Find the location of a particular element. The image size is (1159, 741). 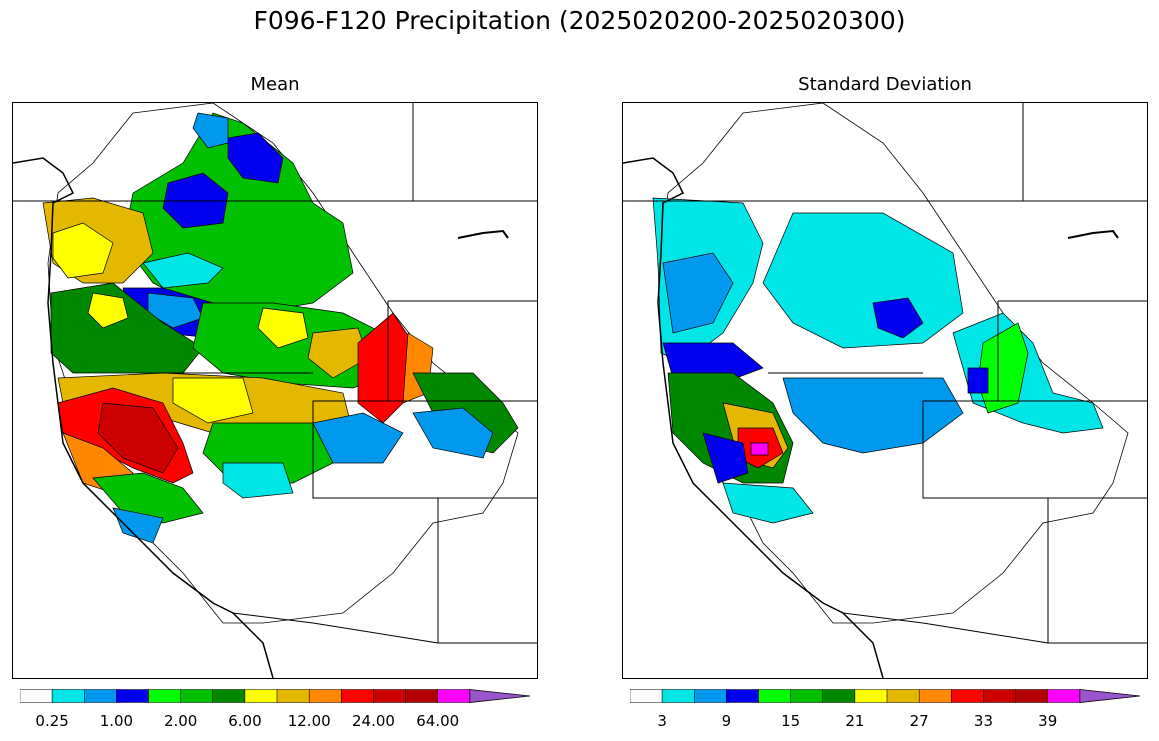

colorbar-tick-label: 21 is located at coordinates (855, 721).